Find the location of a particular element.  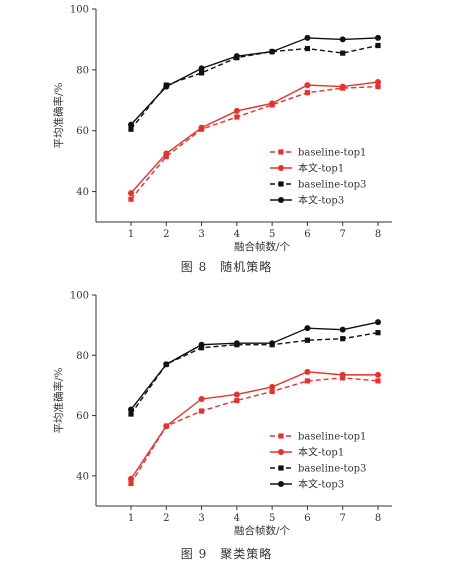

x-tick-label: 4 is located at coordinates (237, 234).